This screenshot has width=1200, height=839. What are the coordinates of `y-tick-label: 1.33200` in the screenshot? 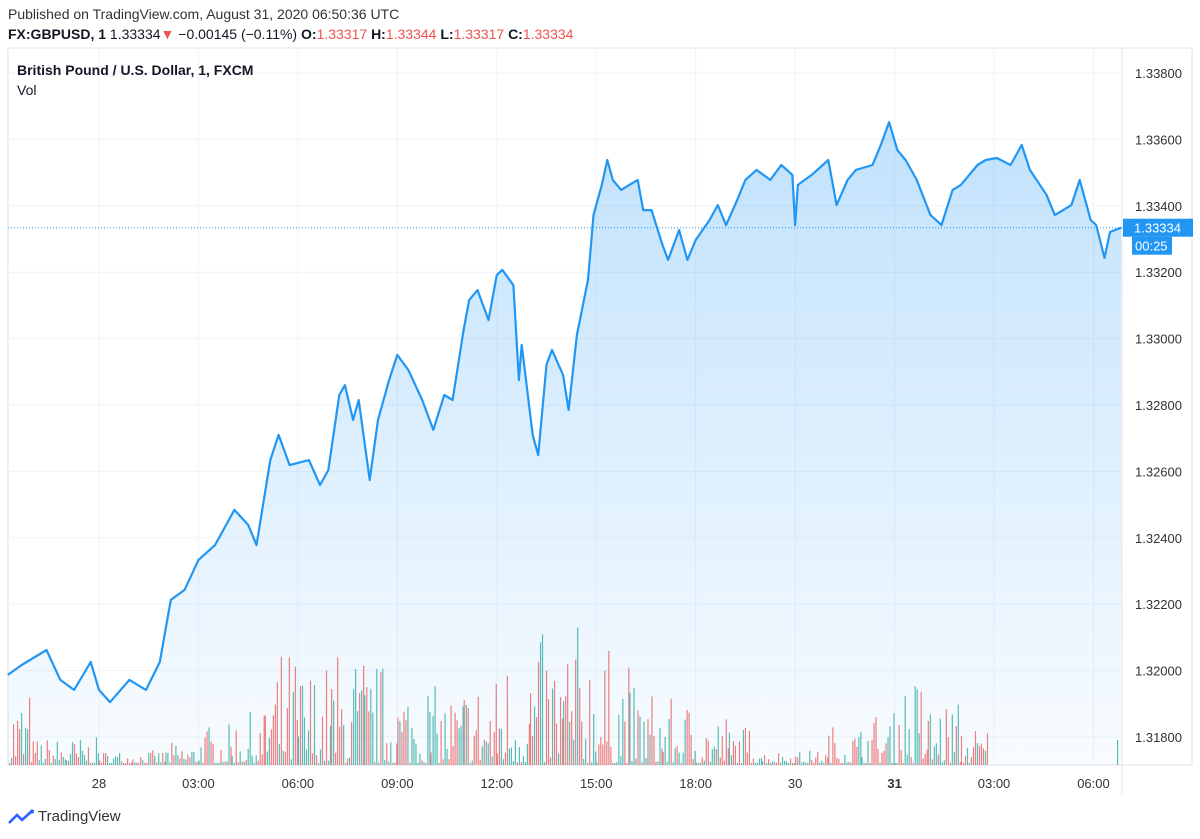 It's located at (1158, 272).